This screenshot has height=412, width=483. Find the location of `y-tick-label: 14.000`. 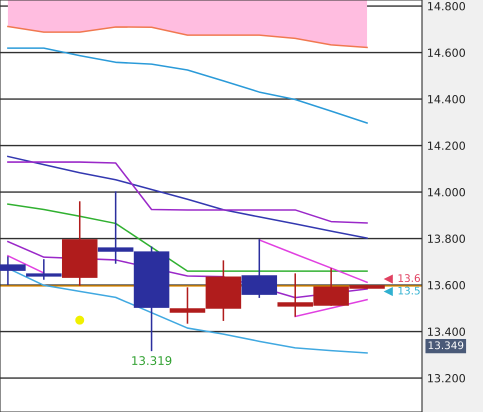

y-tick-label: 14.000 is located at coordinates (446, 192).